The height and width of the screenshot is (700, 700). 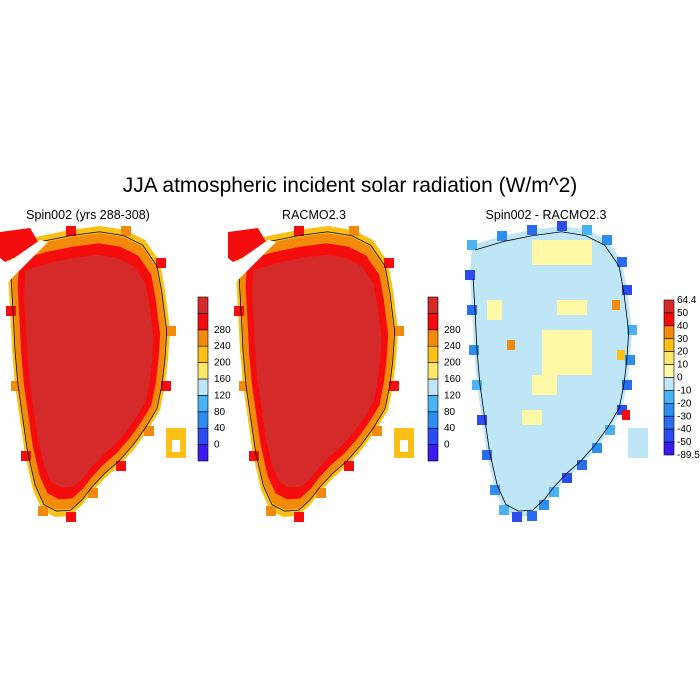 What do you see at coordinates (444, 379) in the screenshot?
I see `colorbar-racmo: 0 40 80 120 160 200 240 280` at bounding box center [444, 379].